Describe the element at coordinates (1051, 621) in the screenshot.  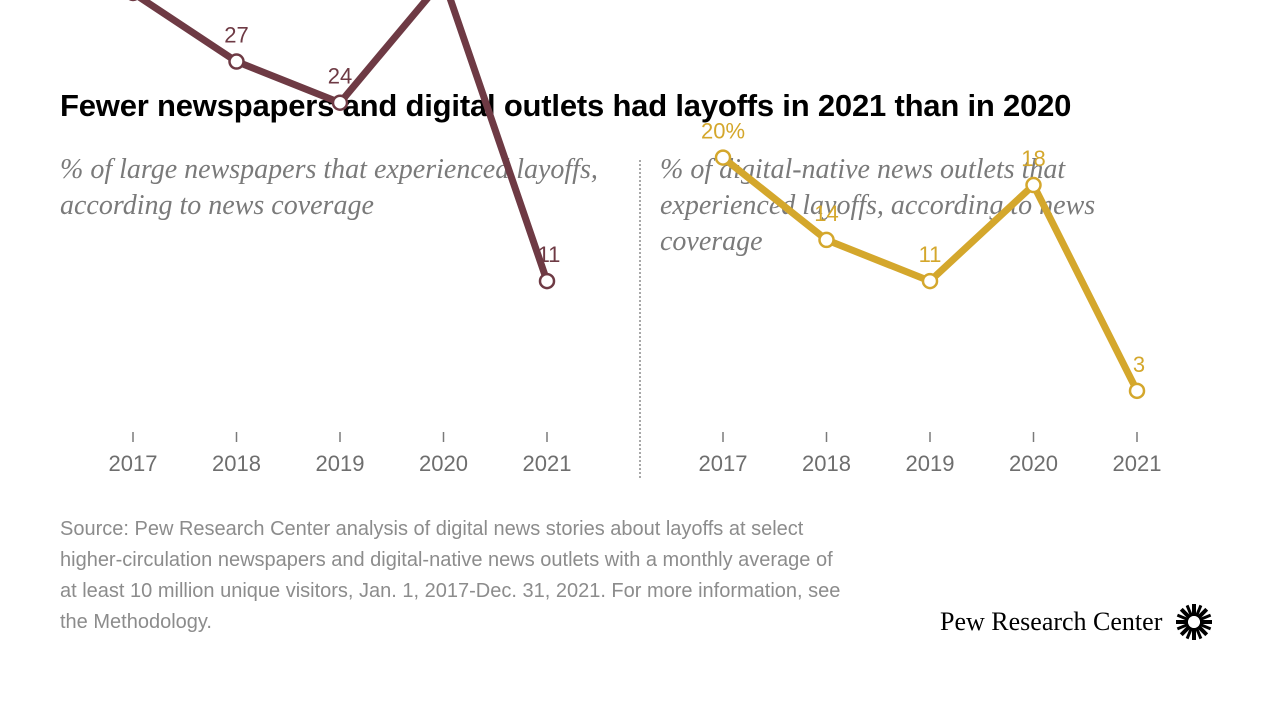
I see `brand-name: Pew Research Center` at that location.